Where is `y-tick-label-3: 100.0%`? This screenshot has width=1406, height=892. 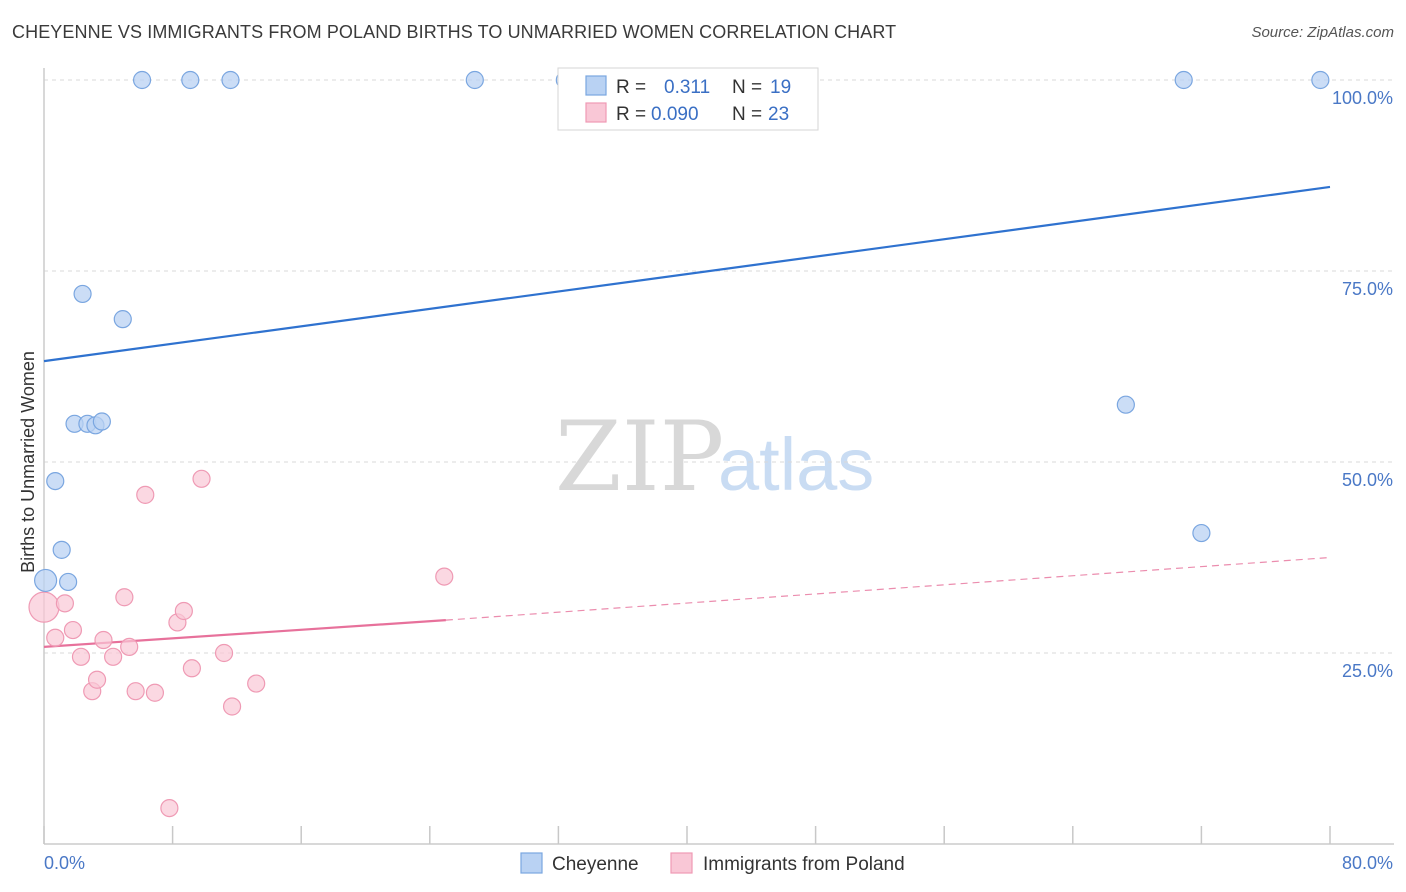 y-tick-label-3: 100.0% is located at coordinates (1362, 98).